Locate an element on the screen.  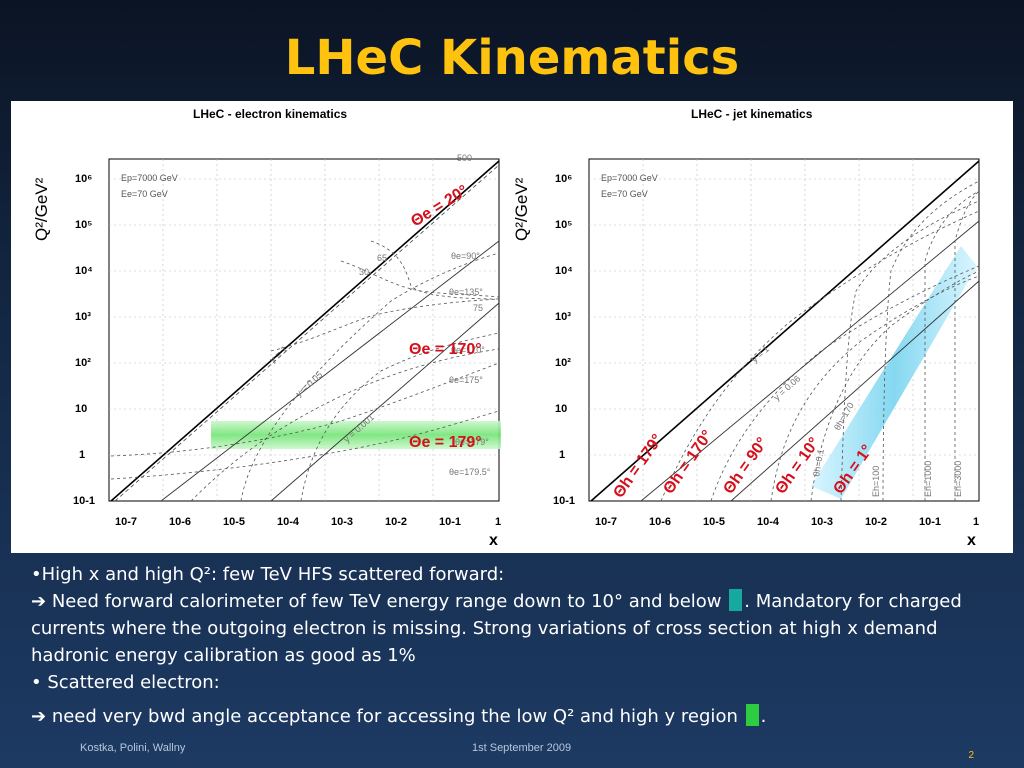
curve-label: 65 is located at coordinates (382, 258).